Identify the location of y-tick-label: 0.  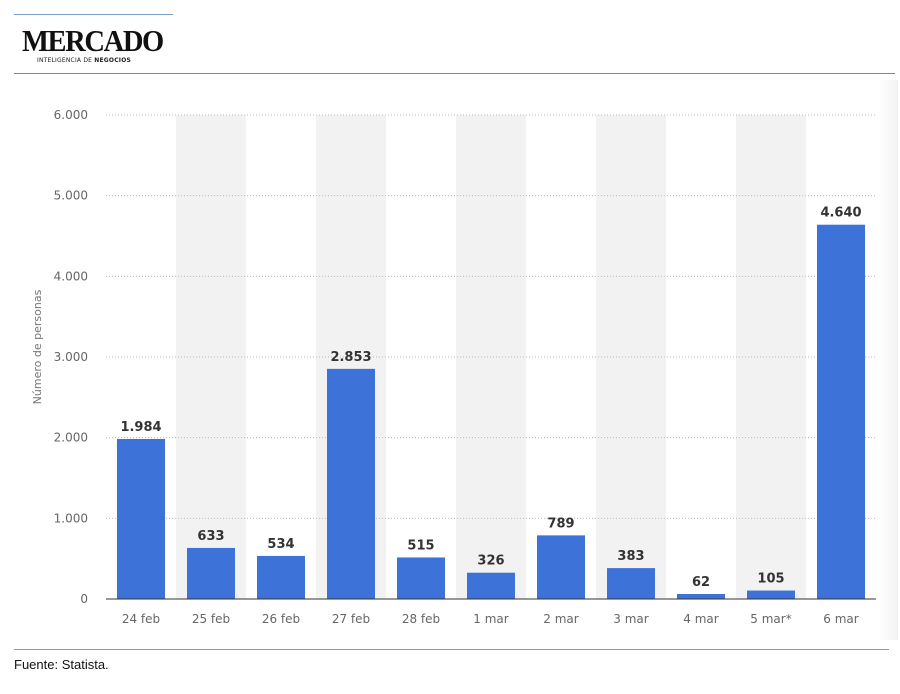
(84, 599).